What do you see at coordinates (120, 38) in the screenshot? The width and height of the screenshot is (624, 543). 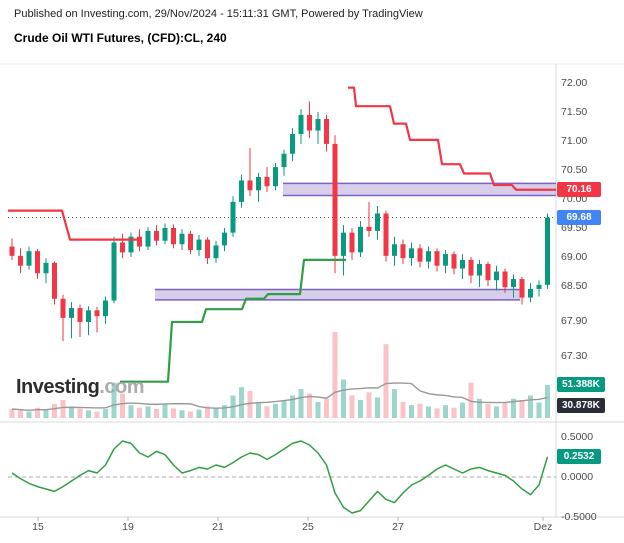 I see `instrument-title: Crude Oil WTI Futures, (CFD):CL, 240` at bounding box center [120, 38].